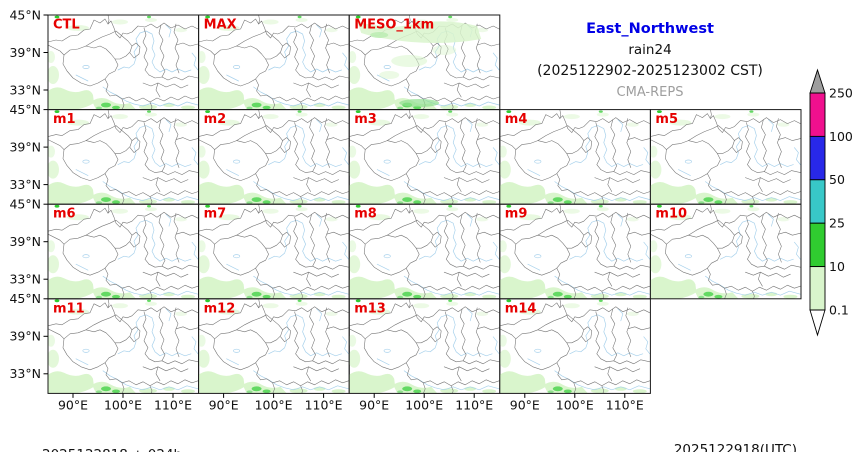 This screenshot has height=452, width=860. Describe the element at coordinates (516, 214) in the screenshot. I see `panel-label: m9` at that location.